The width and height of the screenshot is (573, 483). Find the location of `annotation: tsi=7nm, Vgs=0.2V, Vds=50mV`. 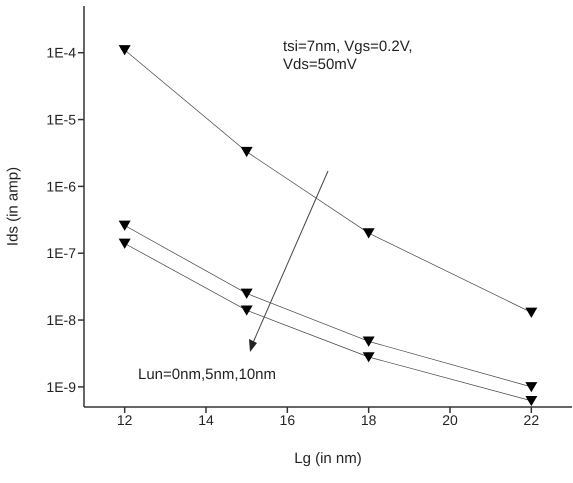

annotation: tsi=7nm, Vgs=0.2V, Vds=50mV is located at coordinates (348, 56).